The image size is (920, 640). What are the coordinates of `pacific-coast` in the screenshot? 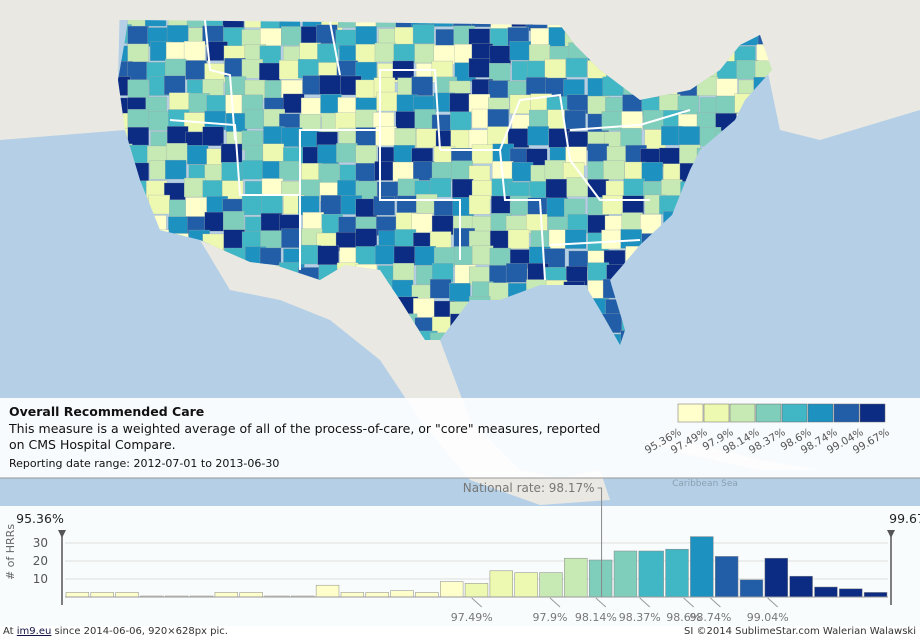 It's located at (62, 70).